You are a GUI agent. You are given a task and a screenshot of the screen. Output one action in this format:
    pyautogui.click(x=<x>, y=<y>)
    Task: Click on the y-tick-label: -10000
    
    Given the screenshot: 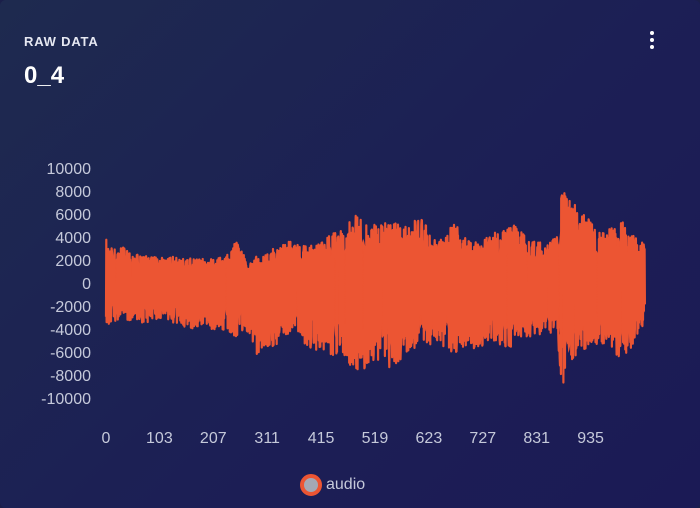 What is the action you would take?
    pyautogui.click(x=66, y=399)
    